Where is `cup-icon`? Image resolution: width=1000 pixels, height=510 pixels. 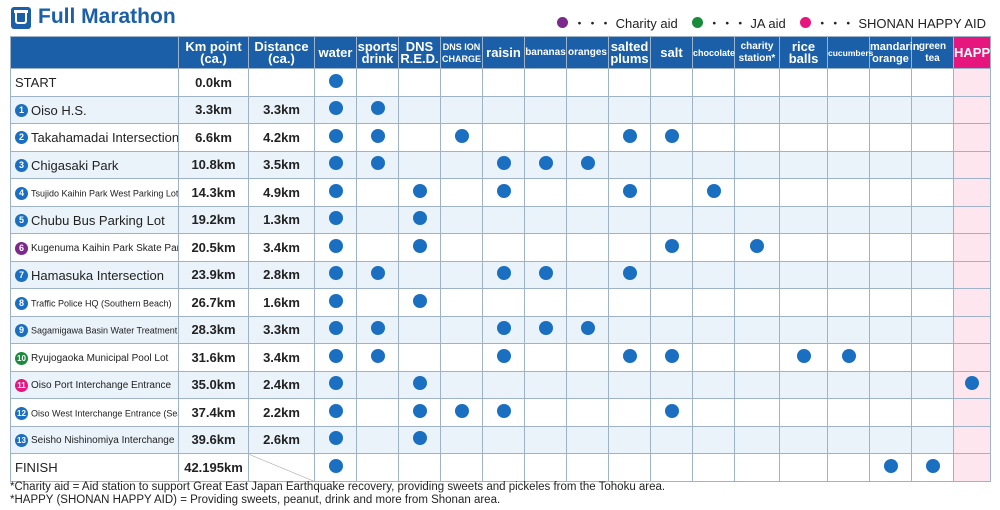 cup-icon is located at coordinates (21, 18).